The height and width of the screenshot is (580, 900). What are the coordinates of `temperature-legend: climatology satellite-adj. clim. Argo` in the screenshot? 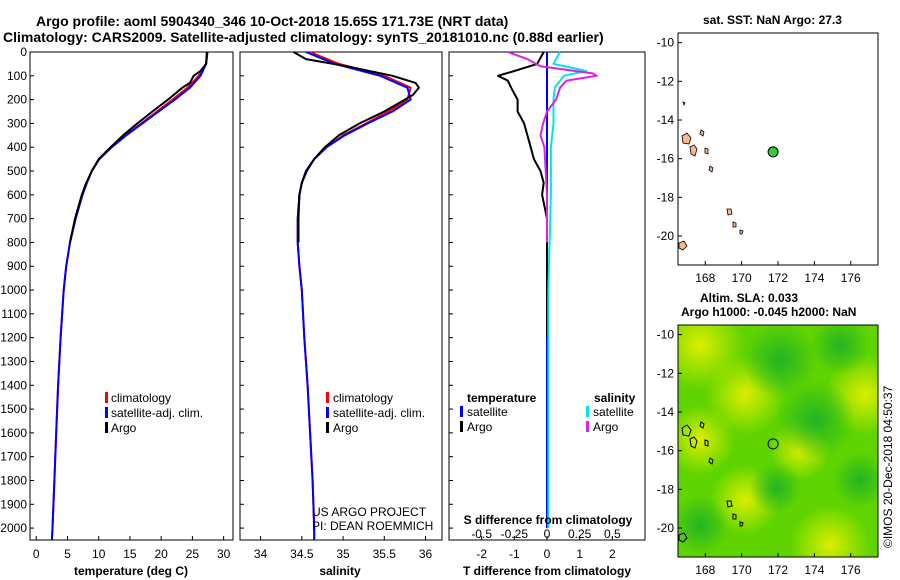 It's located at (154, 413).